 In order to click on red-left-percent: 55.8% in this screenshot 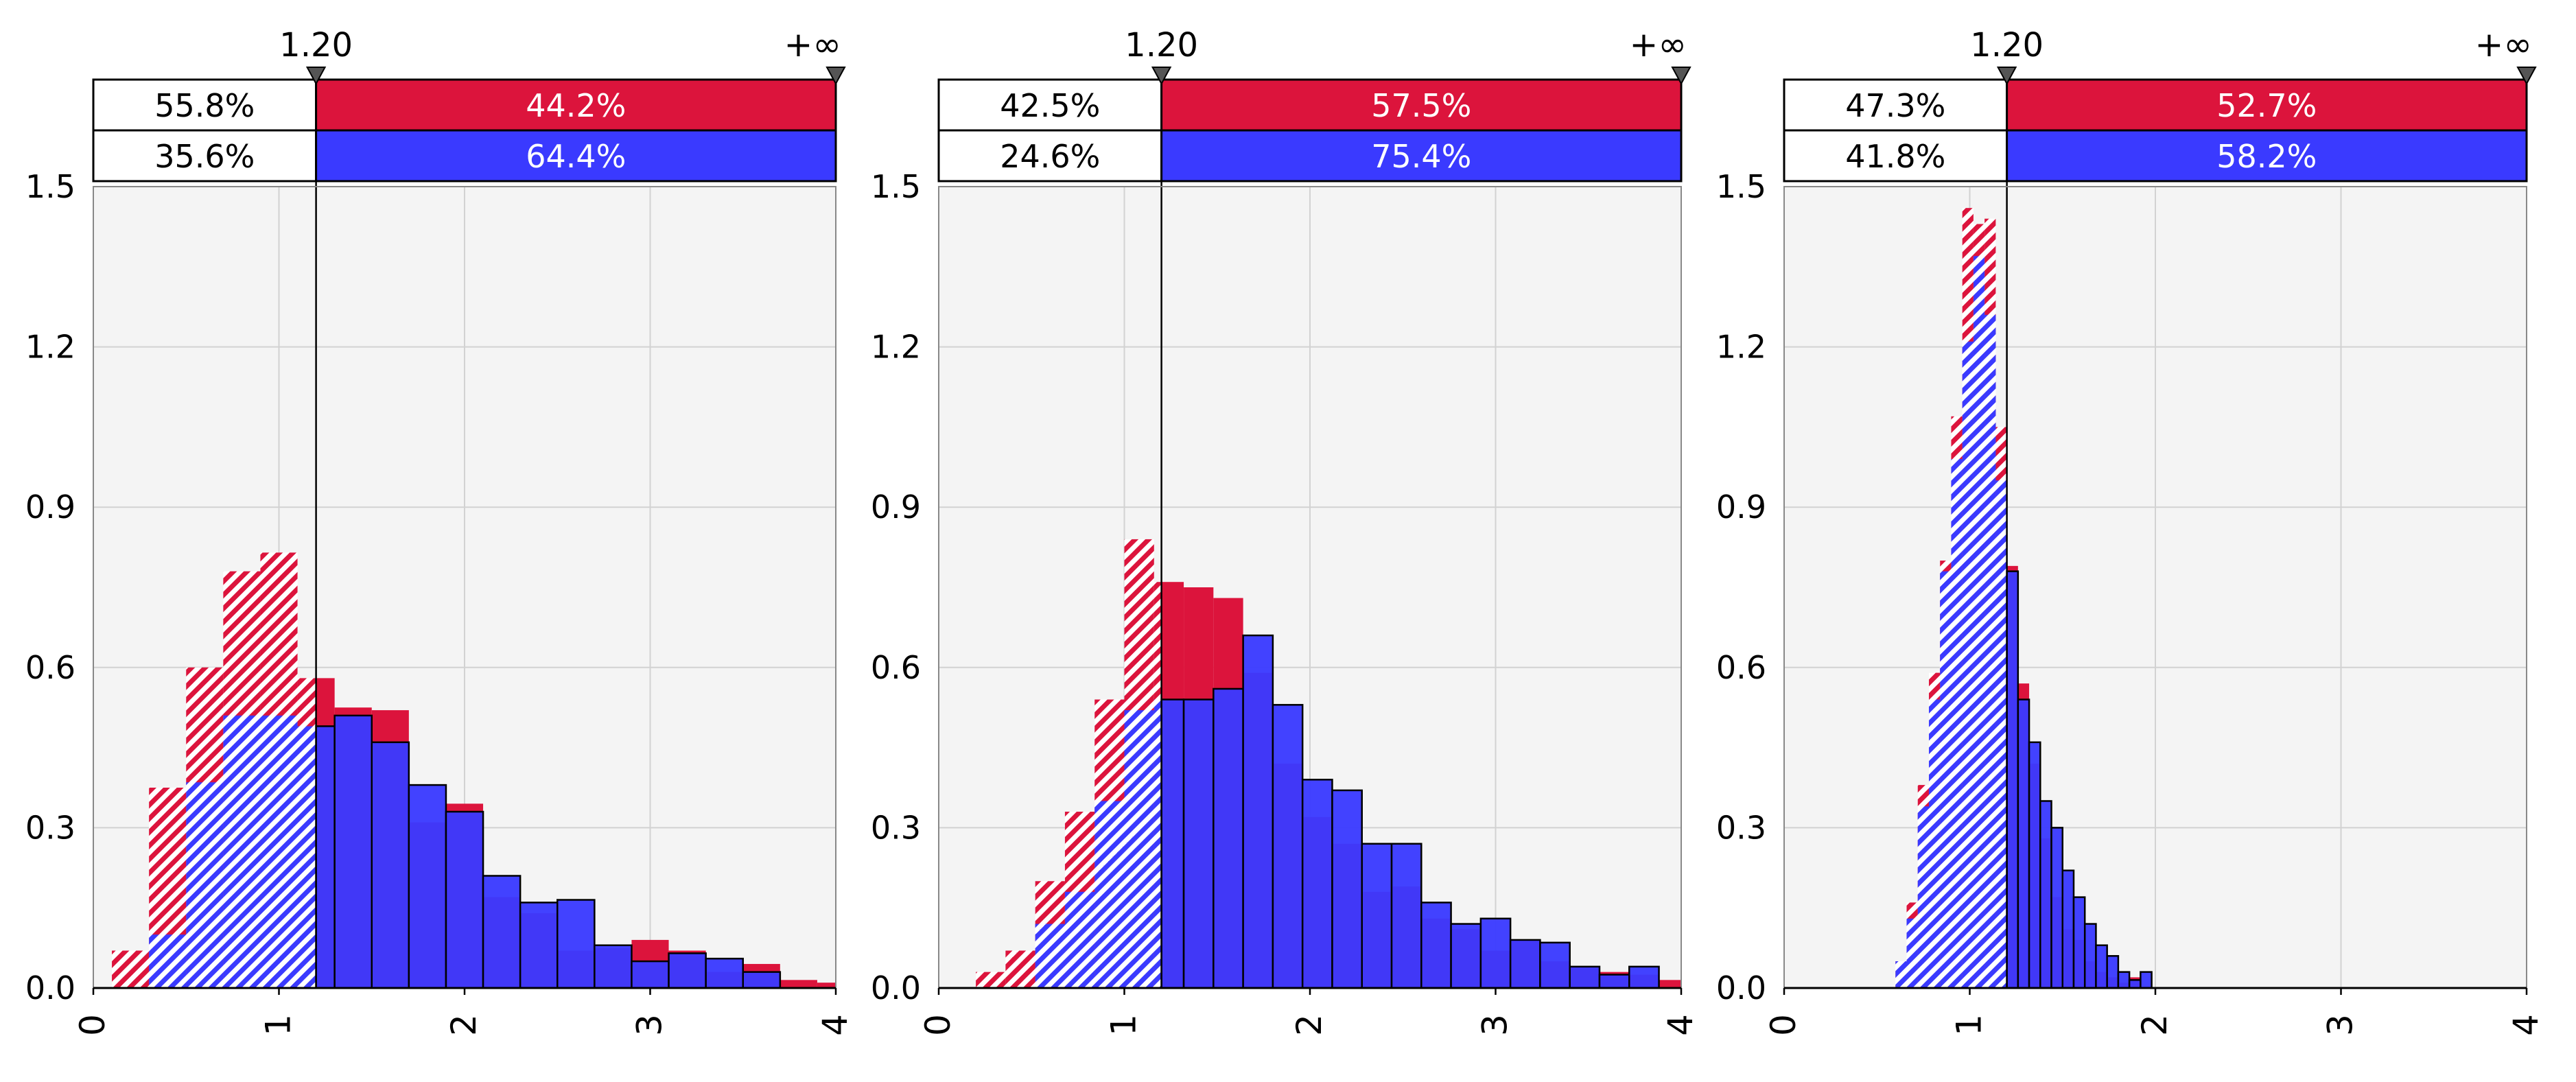, I will do `click(204, 105)`.